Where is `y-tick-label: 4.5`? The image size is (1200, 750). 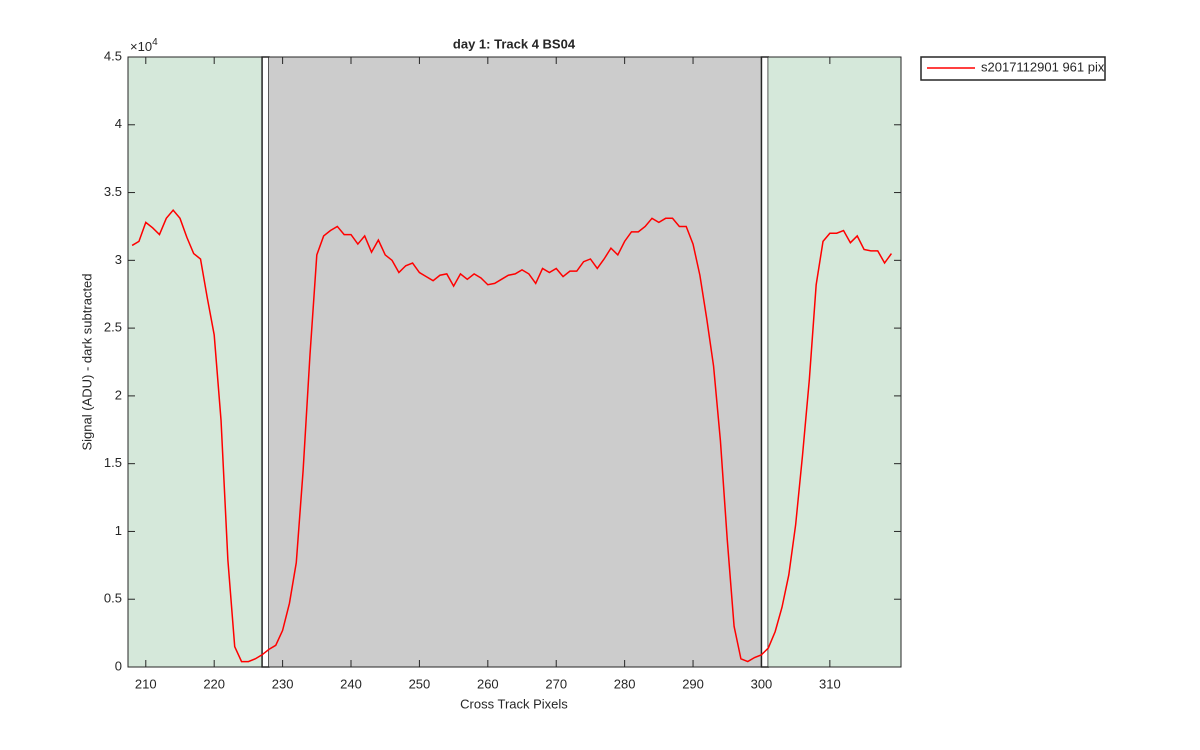
y-tick-label: 4.5 is located at coordinates (113, 55).